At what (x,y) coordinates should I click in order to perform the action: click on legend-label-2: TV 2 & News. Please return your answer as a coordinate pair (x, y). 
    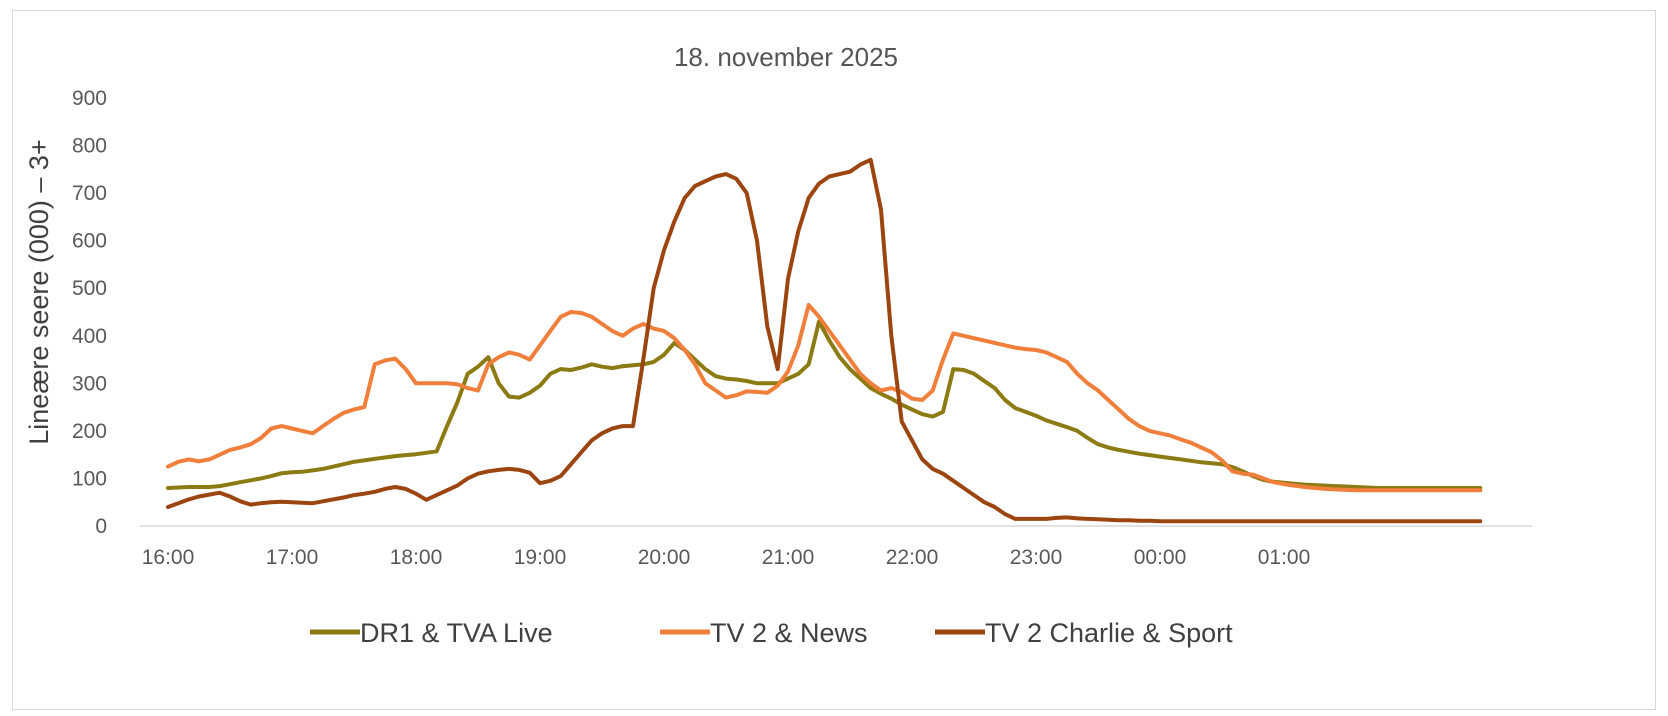
    Looking at the image, I should click on (789, 633).